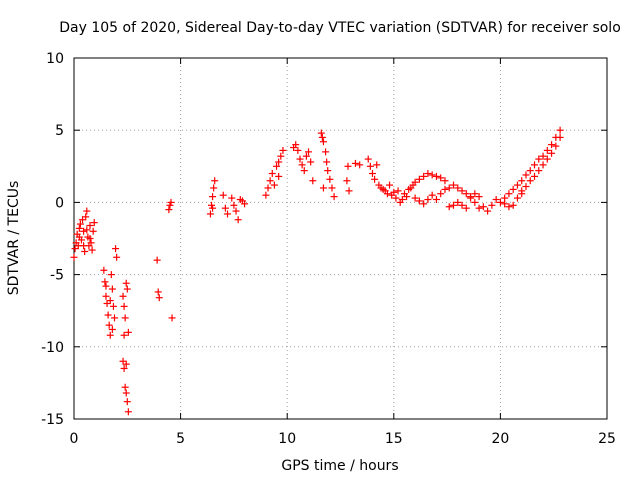  I want to click on x-tick-label: 10, so click(287, 439).